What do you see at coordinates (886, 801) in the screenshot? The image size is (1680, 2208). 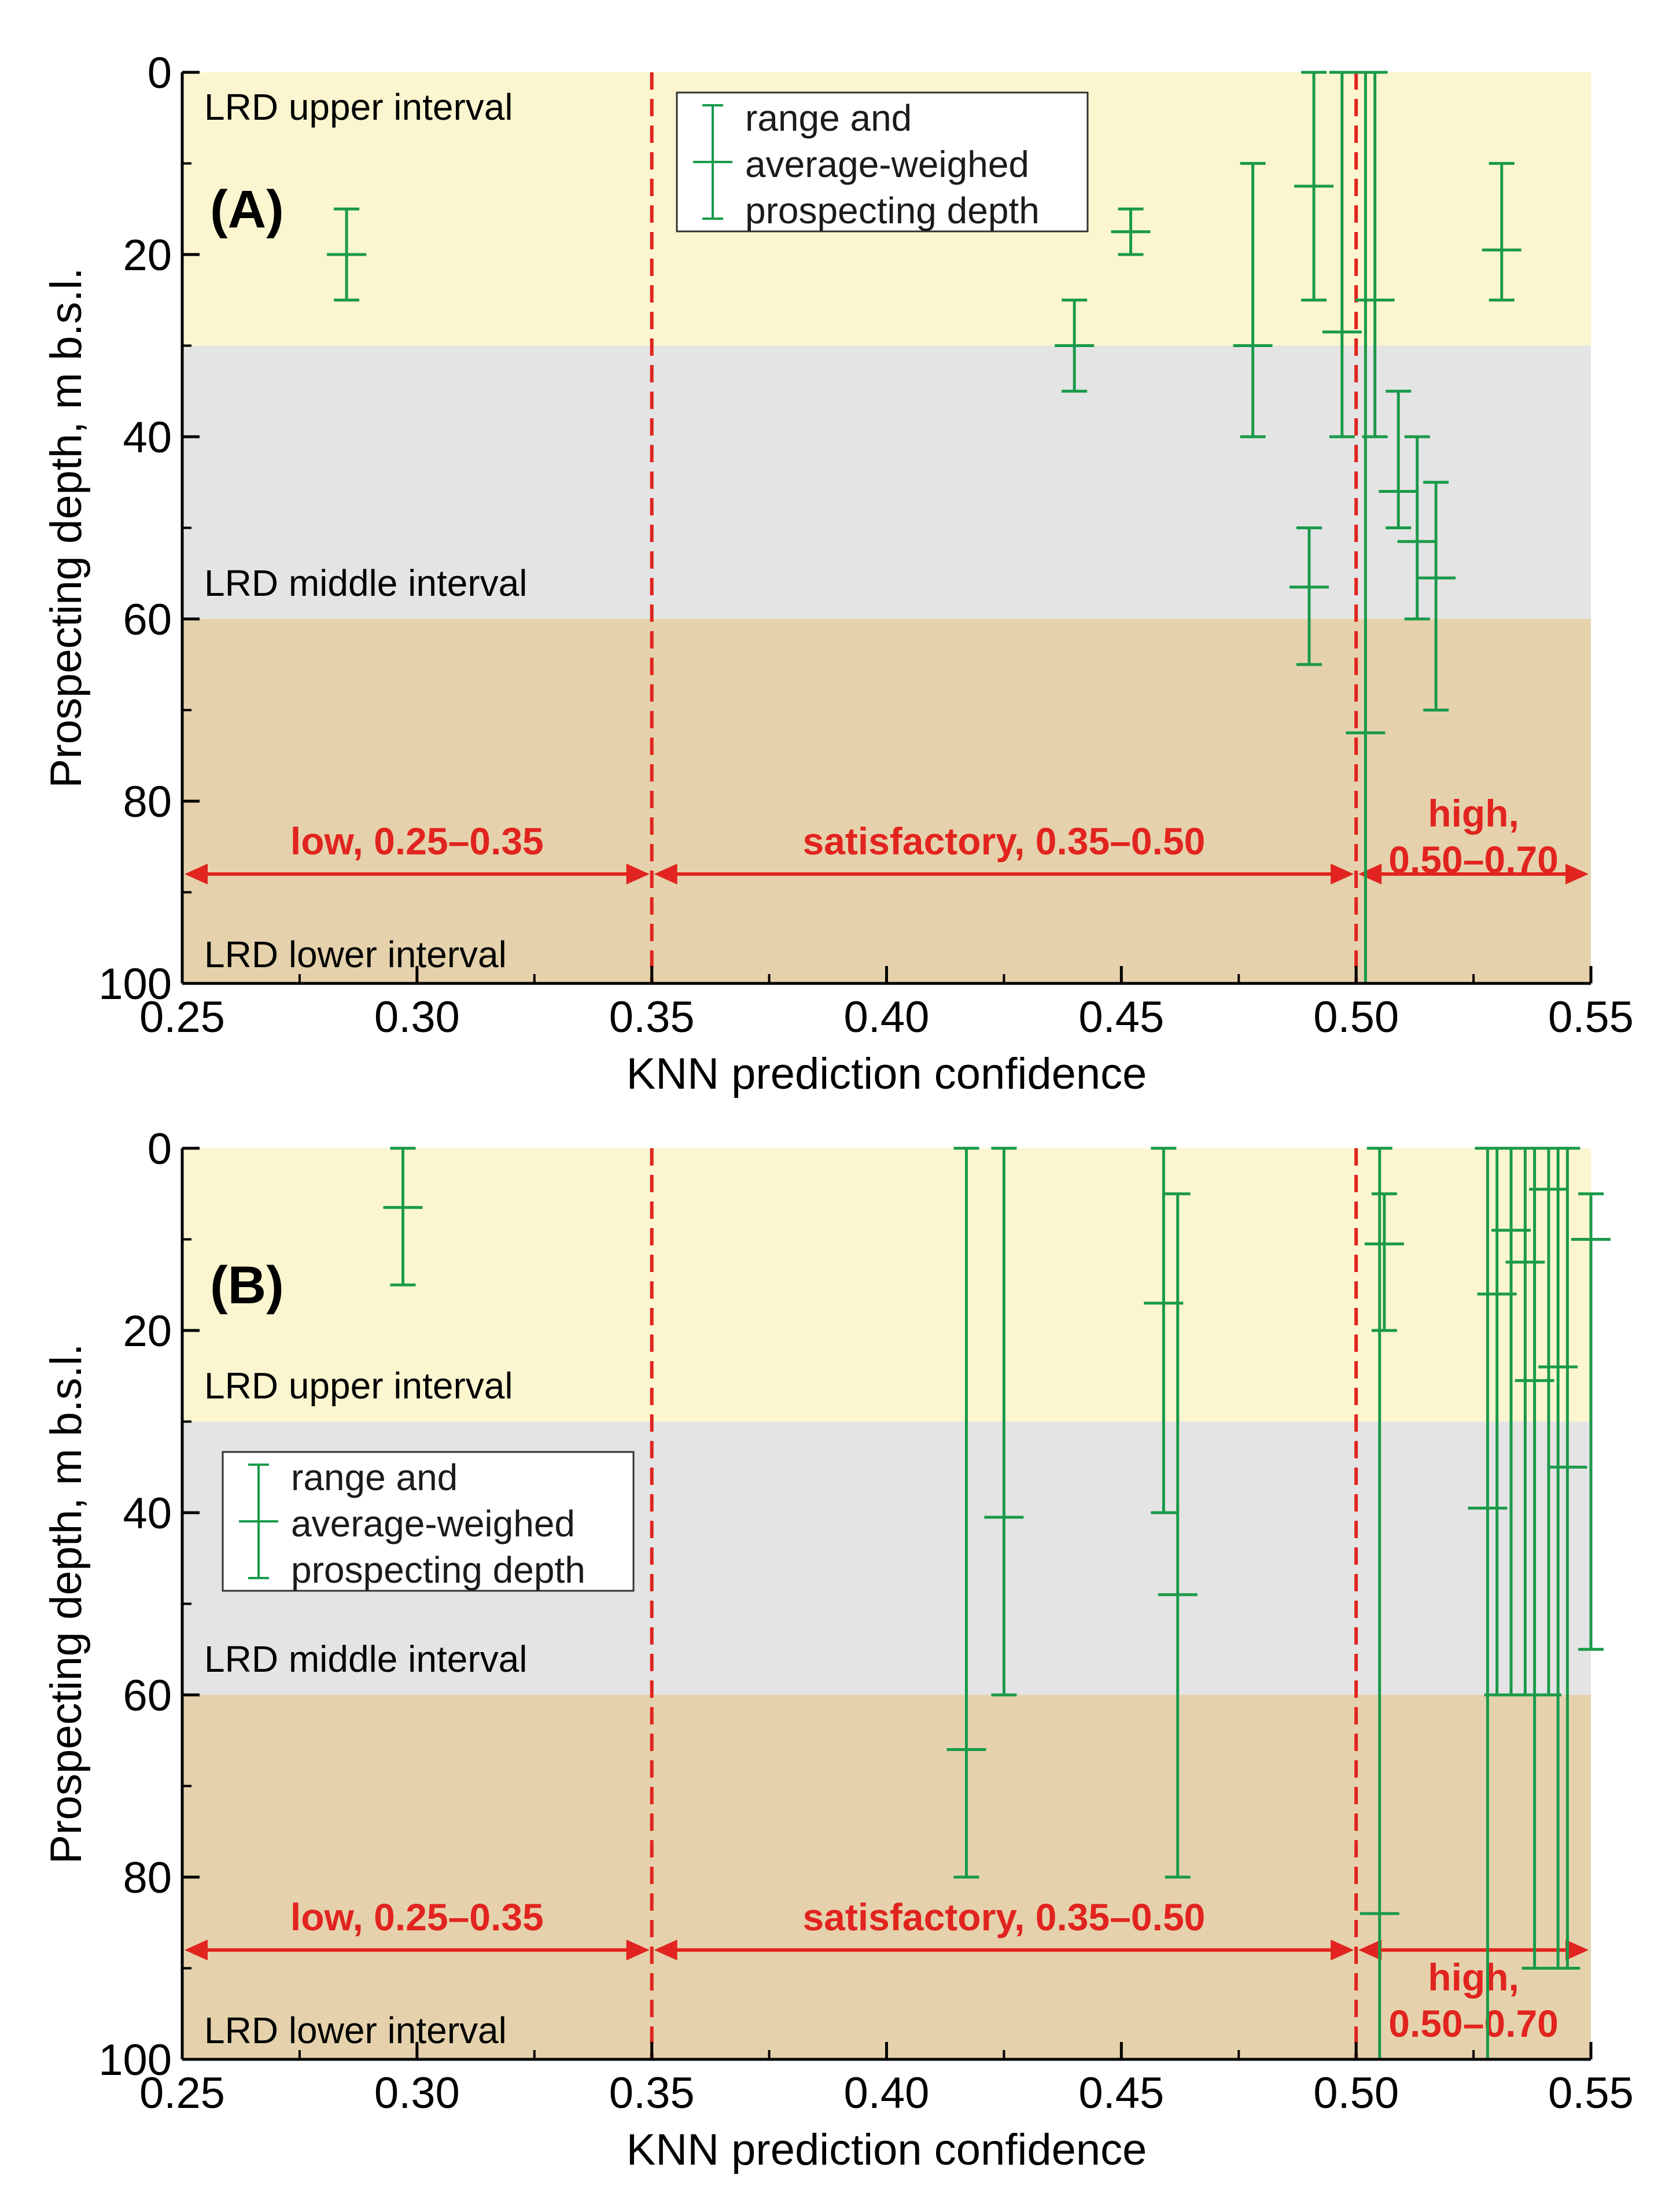 I see `interval-band` at bounding box center [886, 801].